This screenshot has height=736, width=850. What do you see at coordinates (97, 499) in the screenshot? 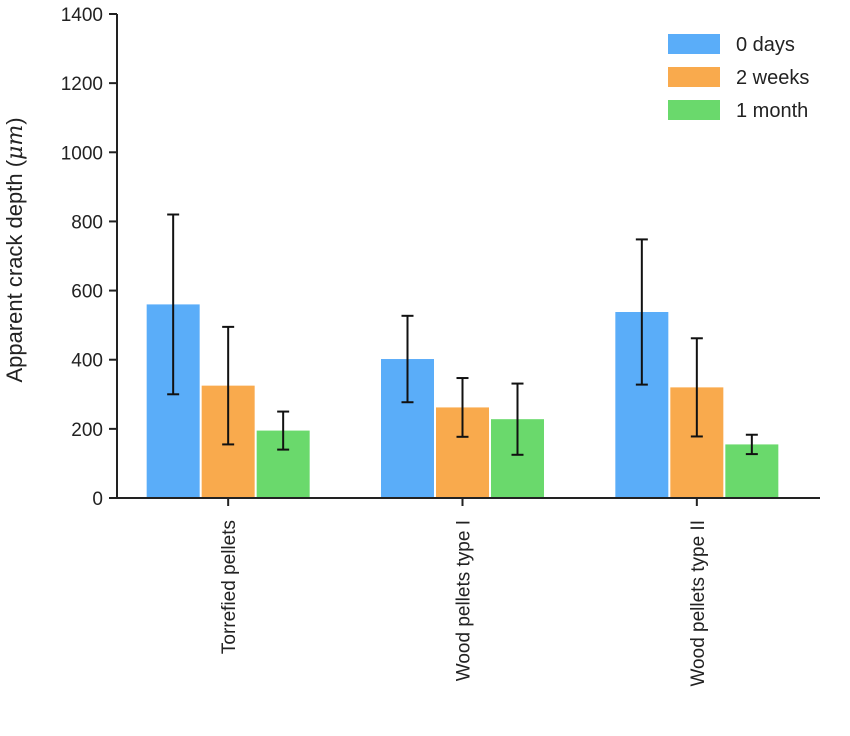
I see `y-tick-label: 0` at bounding box center [97, 499].